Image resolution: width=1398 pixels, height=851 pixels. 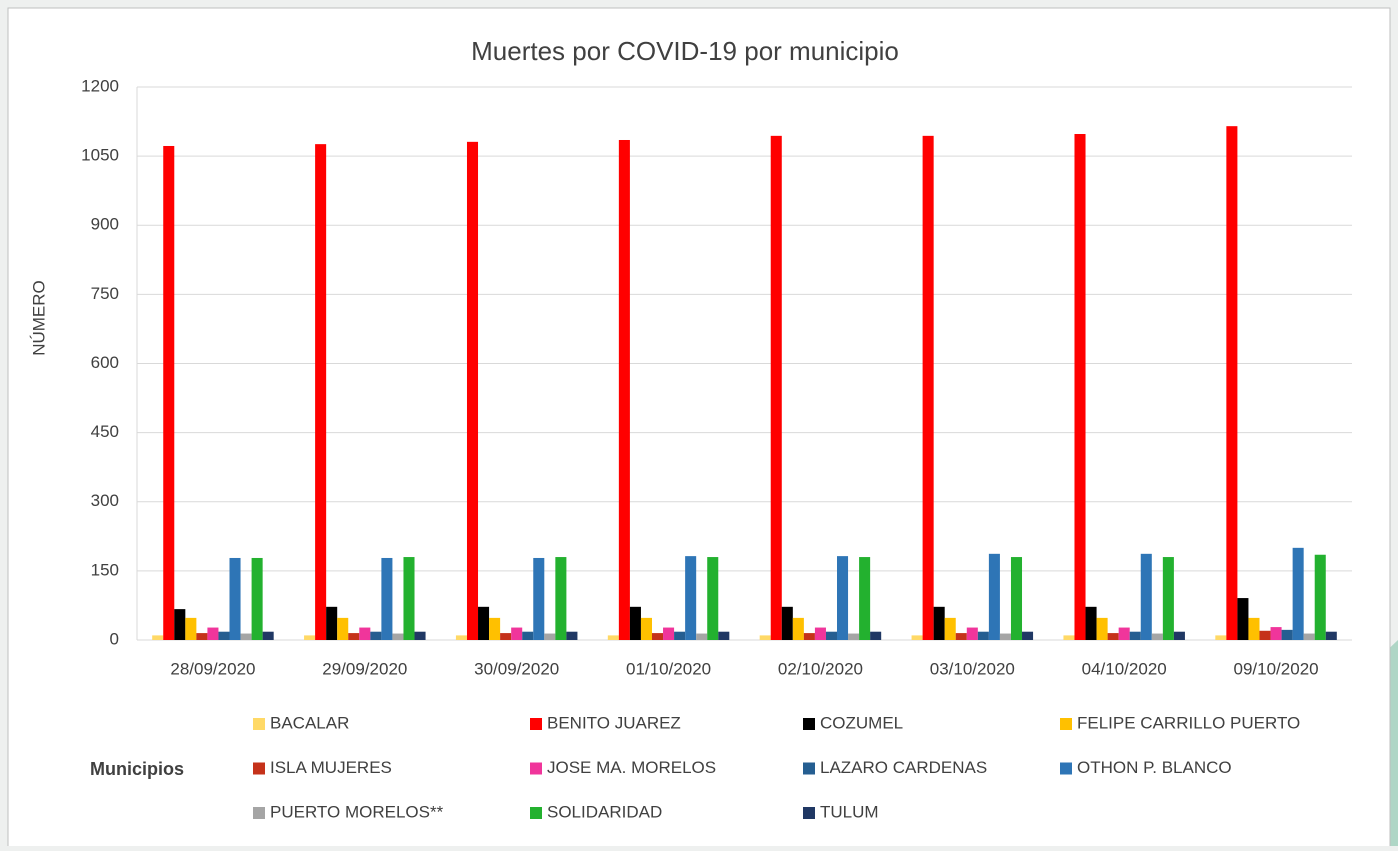 I want to click on legend-label: BACALAR, so click(x=309, y=722).